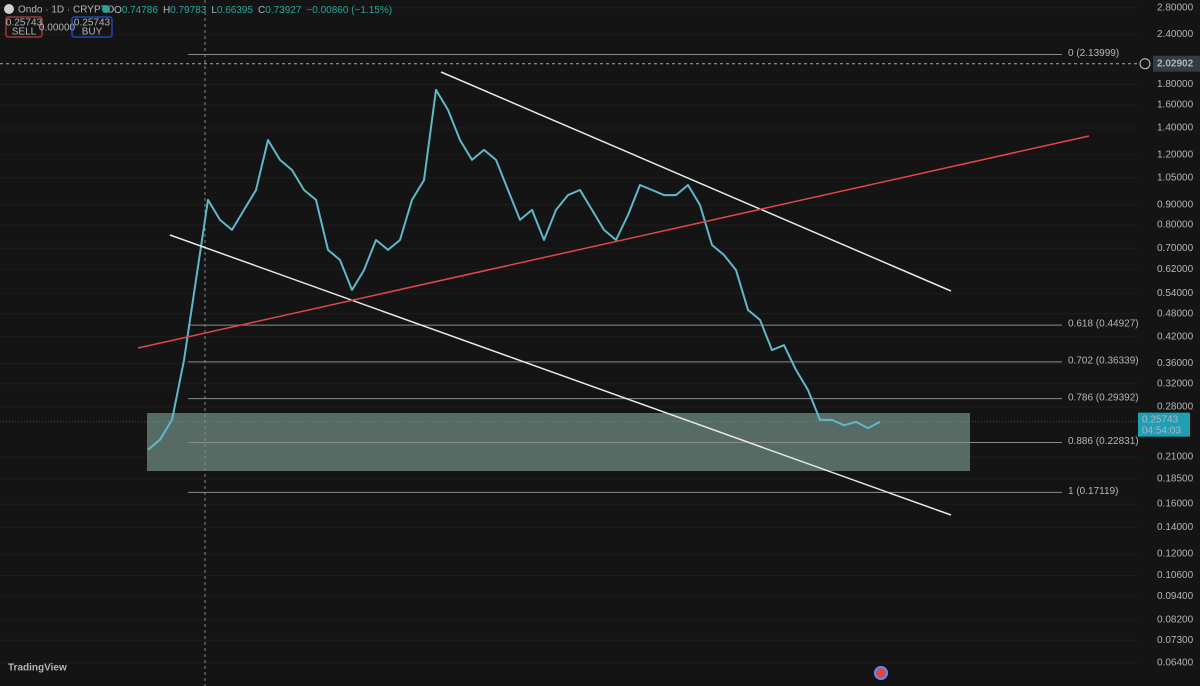 The width and height of the screenshot is (1200, 686). I want to click on status-dot, so click(106, 9).